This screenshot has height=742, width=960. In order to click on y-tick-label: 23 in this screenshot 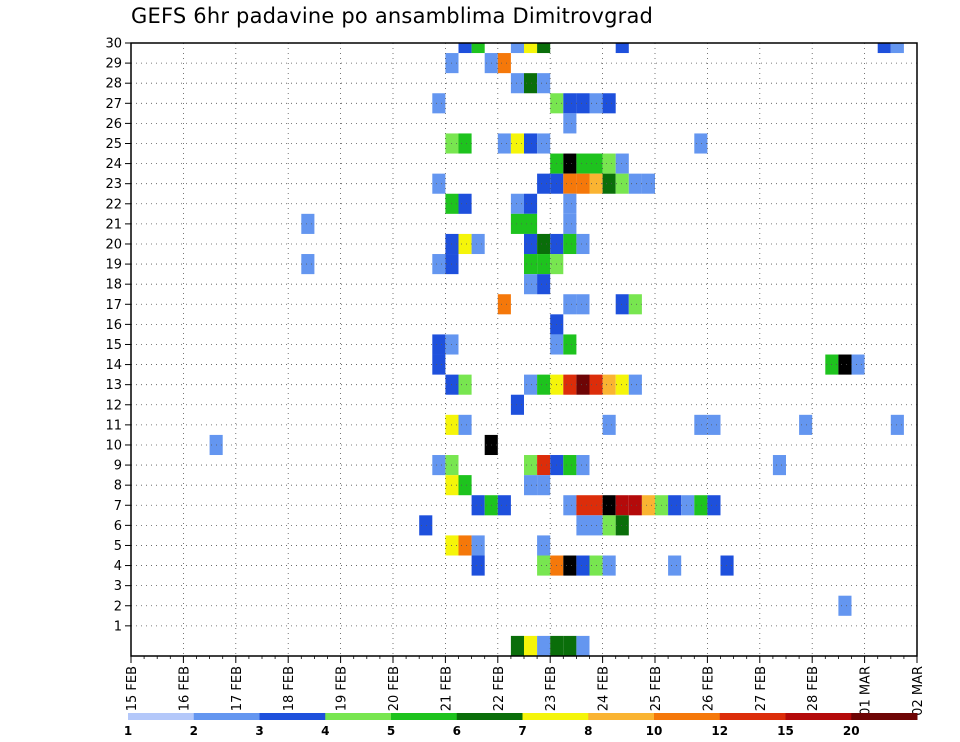, I will do `click(113, 184)`.